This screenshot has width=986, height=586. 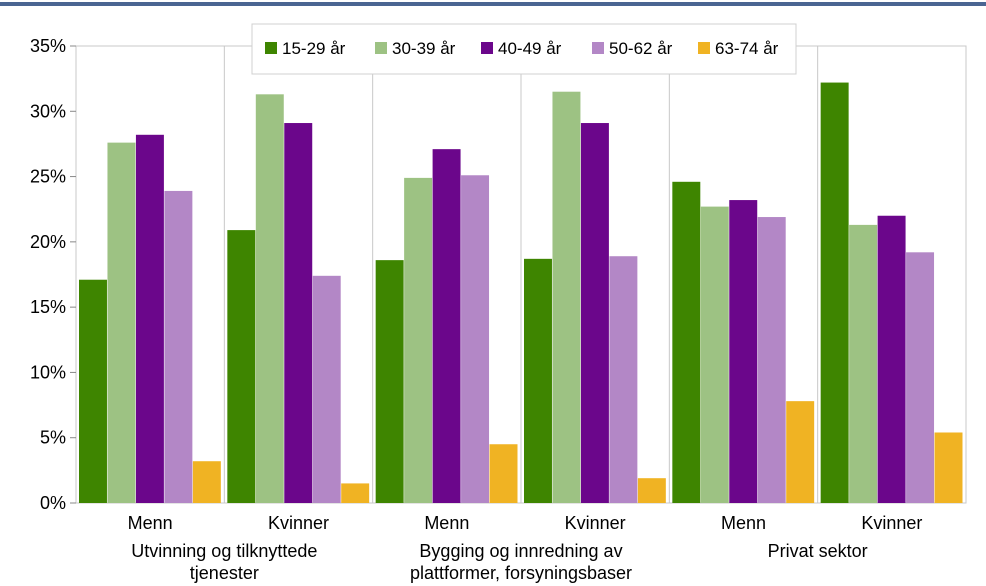 What do you see at coordinates (53, 503) in the screenshot?
I see `y-tick-label: 0%` at bounding box center [53, 503].